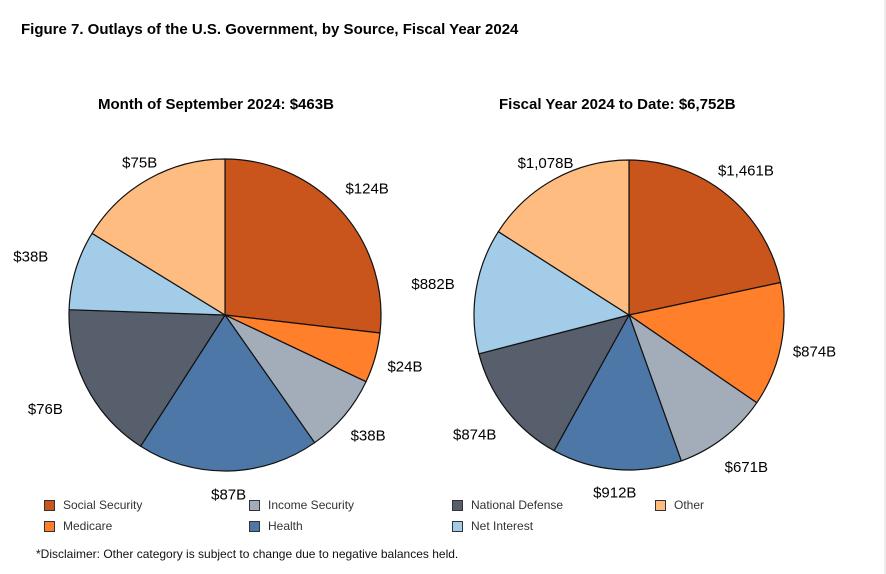 This screenshot has width=886, height=574. I want to click on legend-label: Health, so click(285, 526).